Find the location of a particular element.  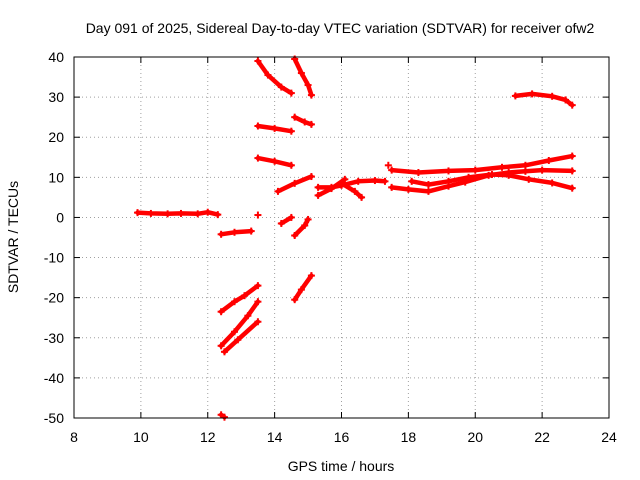

y-tick-label: -50 is located at coordinates (54, 418).